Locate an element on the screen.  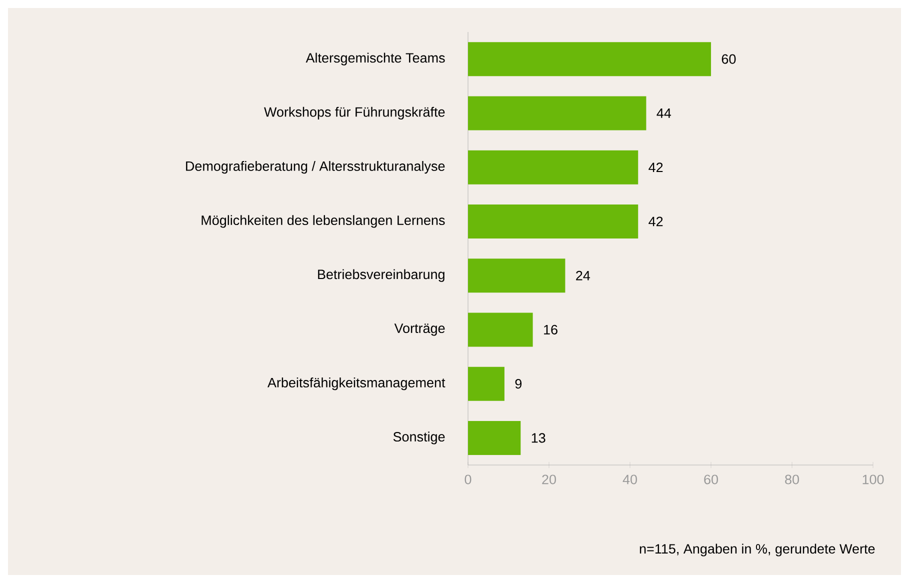
y-tick-label: Workshops für Führungskräfte is located at coordinates (354, 113).